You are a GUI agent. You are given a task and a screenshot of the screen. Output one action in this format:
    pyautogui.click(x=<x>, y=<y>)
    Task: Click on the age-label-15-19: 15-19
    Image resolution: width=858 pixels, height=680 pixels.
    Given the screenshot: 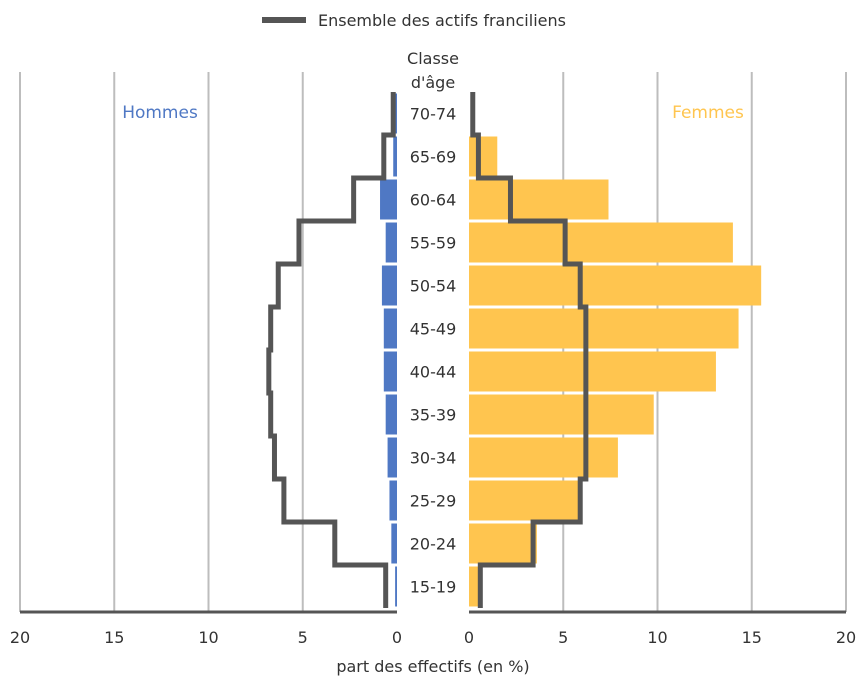 What is the action you would take?
    pyautogui.click(x=433, y=587)
    